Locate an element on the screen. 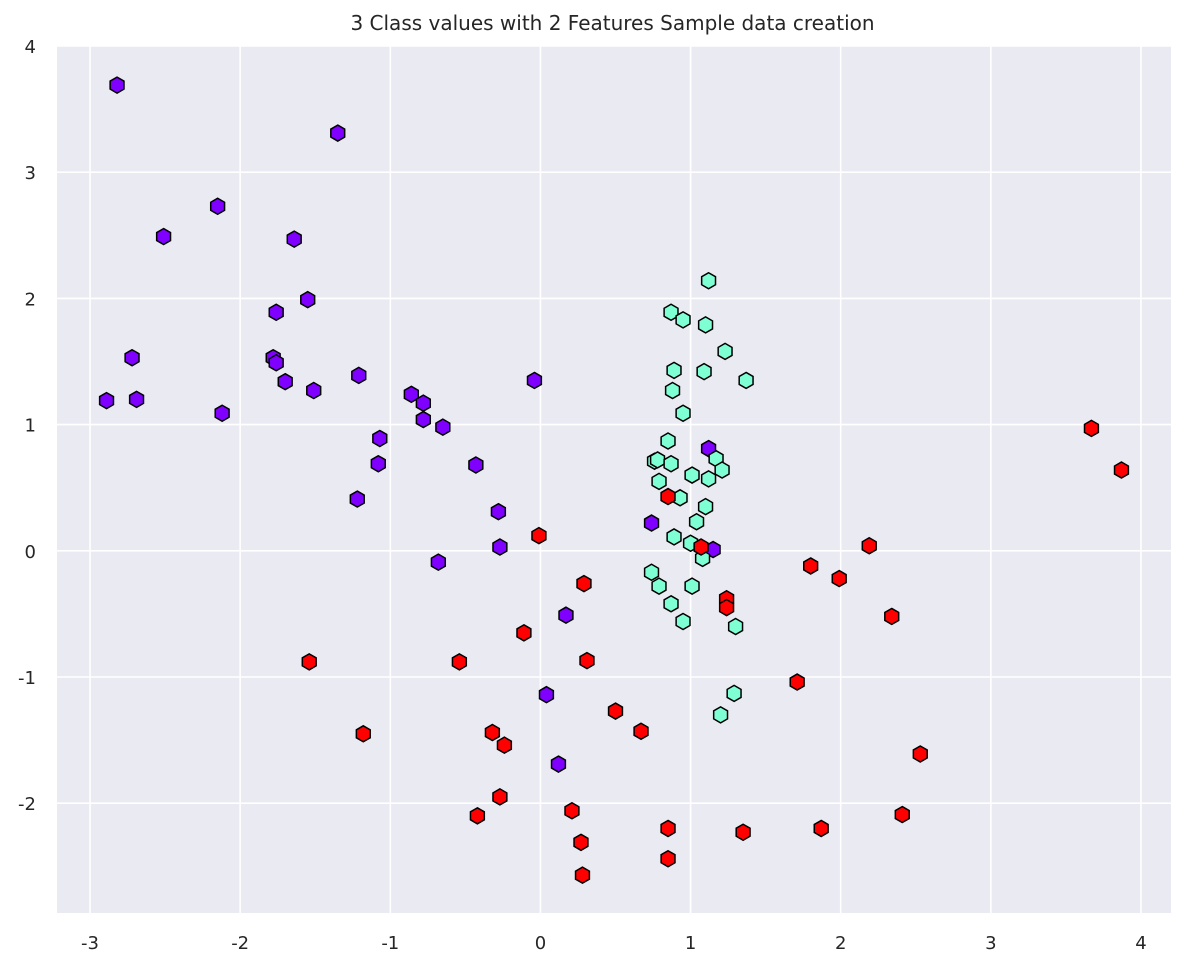  x-tick-label: 3 is located at coordinates (990, 943).